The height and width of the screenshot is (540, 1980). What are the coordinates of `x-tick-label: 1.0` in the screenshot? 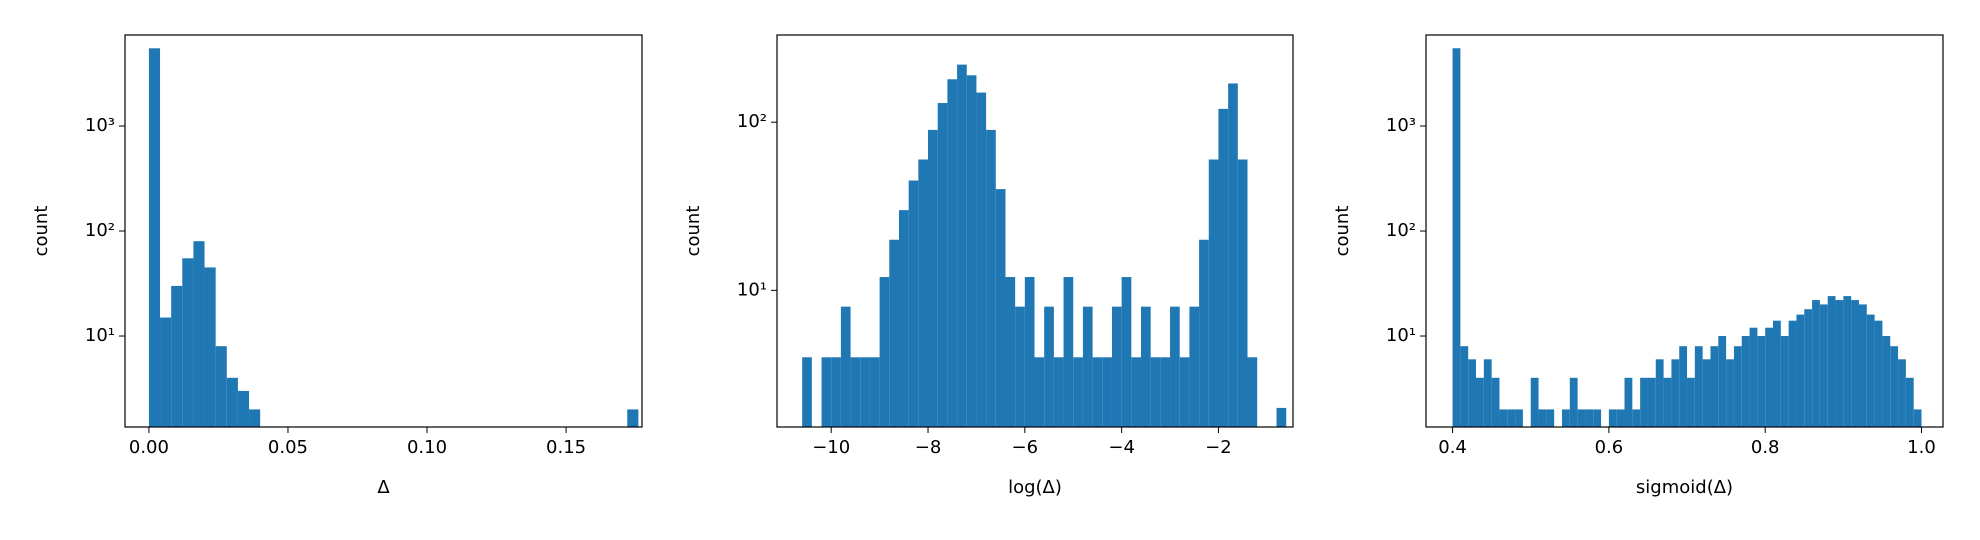 It's located at (1921, 447).